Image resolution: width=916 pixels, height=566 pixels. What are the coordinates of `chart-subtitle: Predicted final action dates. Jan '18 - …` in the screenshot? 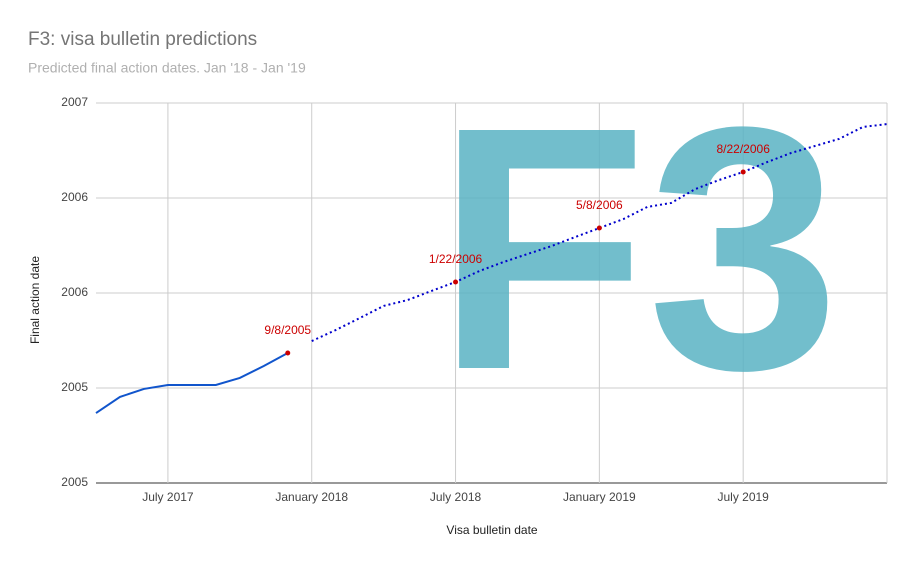 It's located at (167, 68).